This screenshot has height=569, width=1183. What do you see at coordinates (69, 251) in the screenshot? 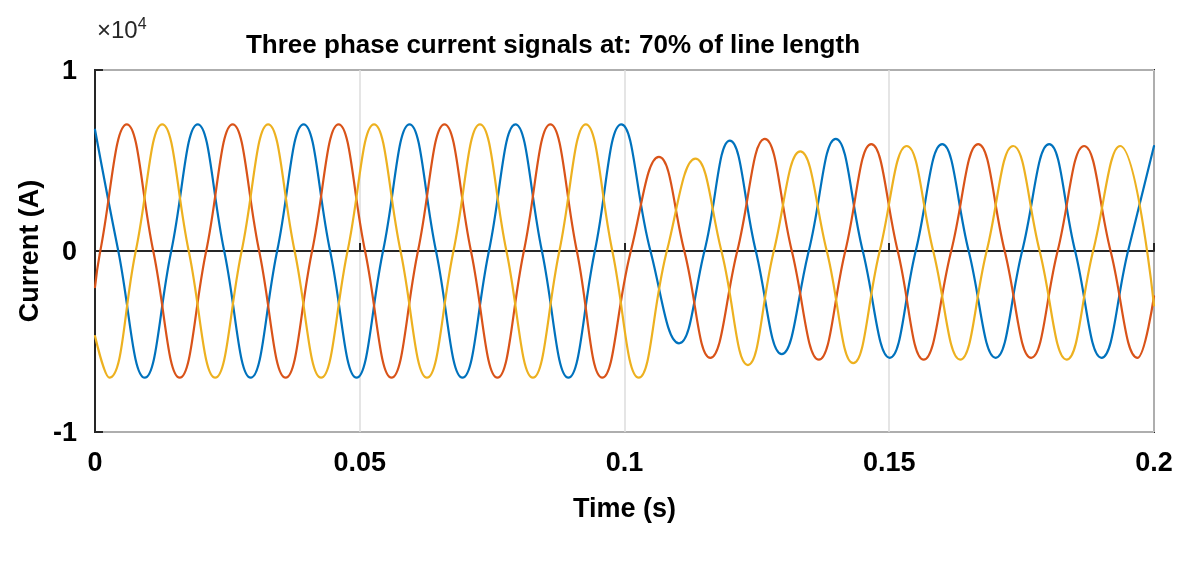
I see `y-tick-label: 0` at bounding box center [69, 251].